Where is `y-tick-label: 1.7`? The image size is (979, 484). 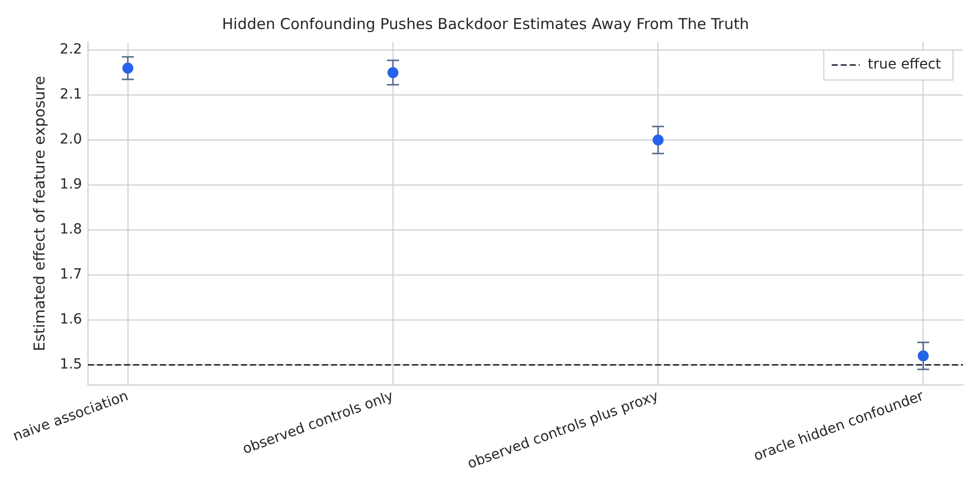 y-tick-label: 1.7 is located at coordinates (71, 274).